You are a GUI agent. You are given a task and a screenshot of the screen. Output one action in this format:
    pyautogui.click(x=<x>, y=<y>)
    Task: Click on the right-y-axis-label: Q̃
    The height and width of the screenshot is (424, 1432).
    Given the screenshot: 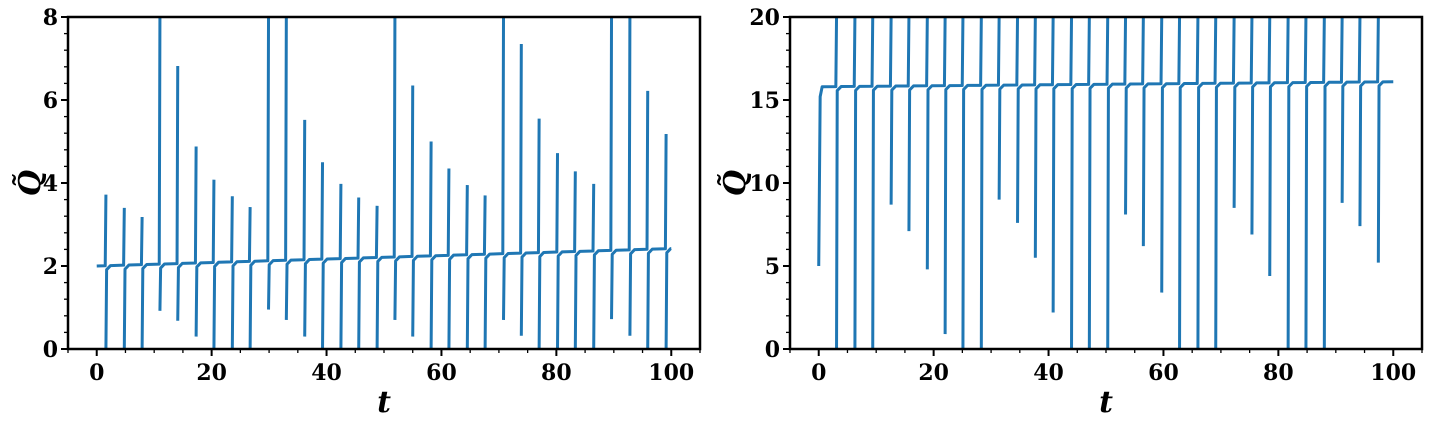 What is the action you would take?
    pyautogui.click(x=735, y=183)
    